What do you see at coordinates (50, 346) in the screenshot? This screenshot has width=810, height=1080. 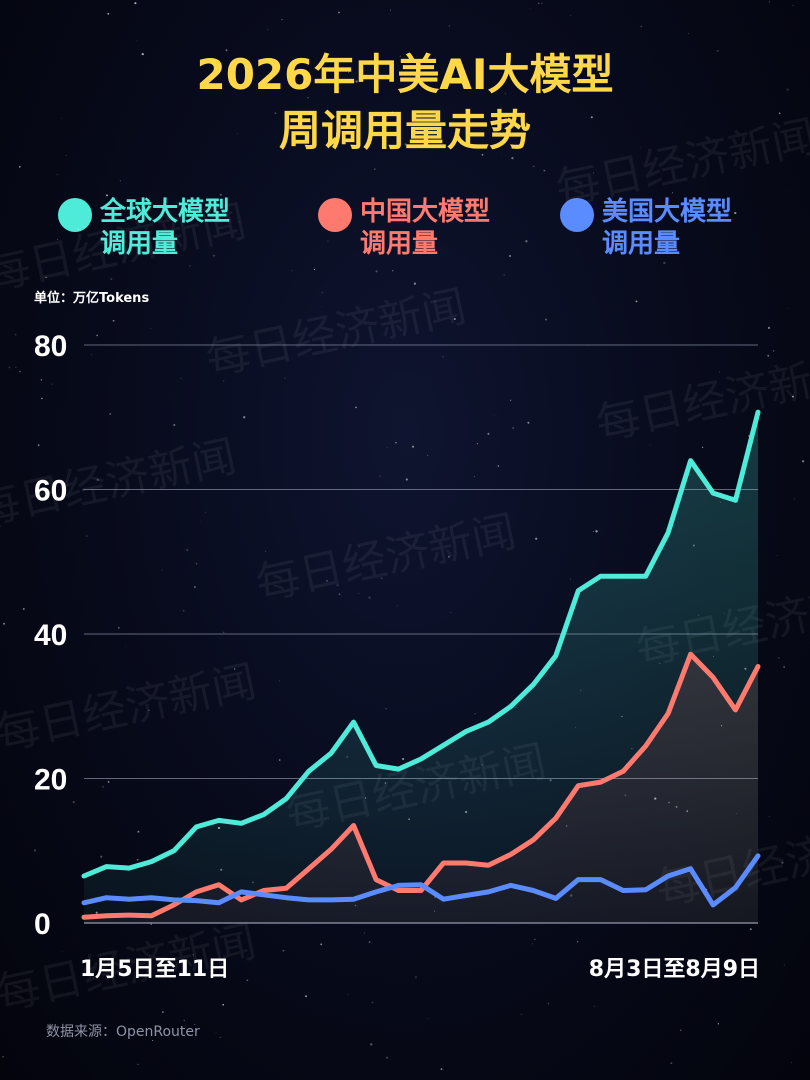 I see `y-tick-label: 80` at bounding box center [50, 346].